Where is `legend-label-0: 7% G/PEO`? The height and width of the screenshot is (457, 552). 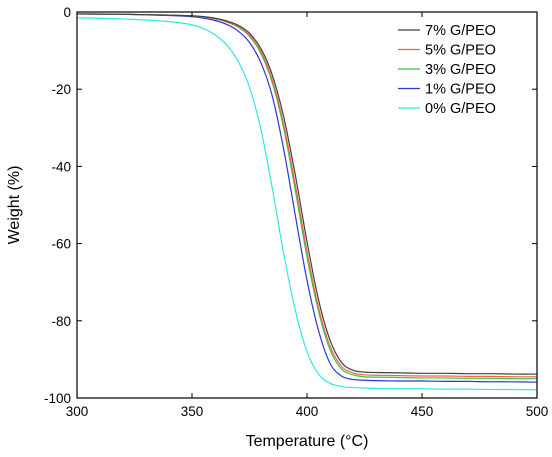 legend-label-0: 7% G/PEO is located at coordinates (460, 31).